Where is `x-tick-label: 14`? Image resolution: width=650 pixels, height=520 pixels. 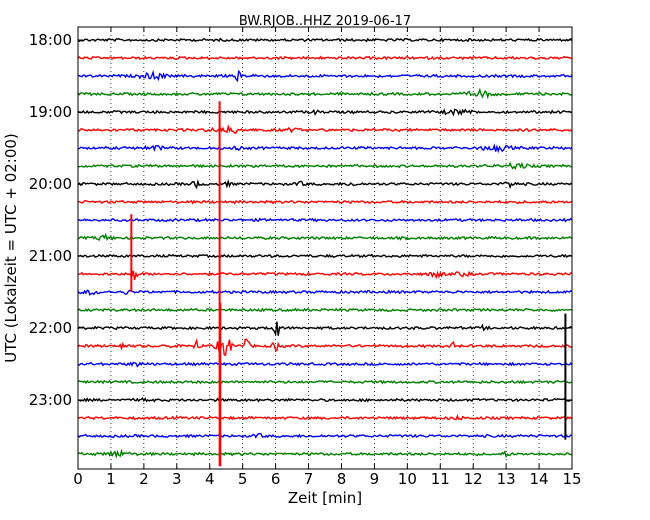 x-tick-label: 14 is located at coordinates (539, 479).